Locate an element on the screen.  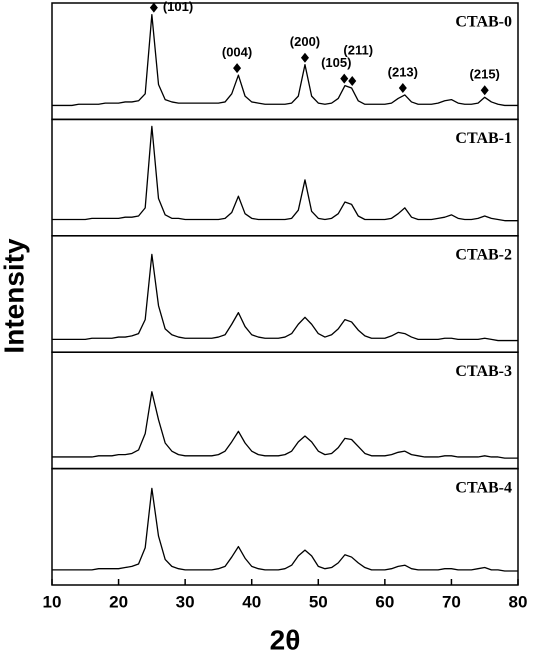
peak-label: (200) is located at coordinates (305, 41).